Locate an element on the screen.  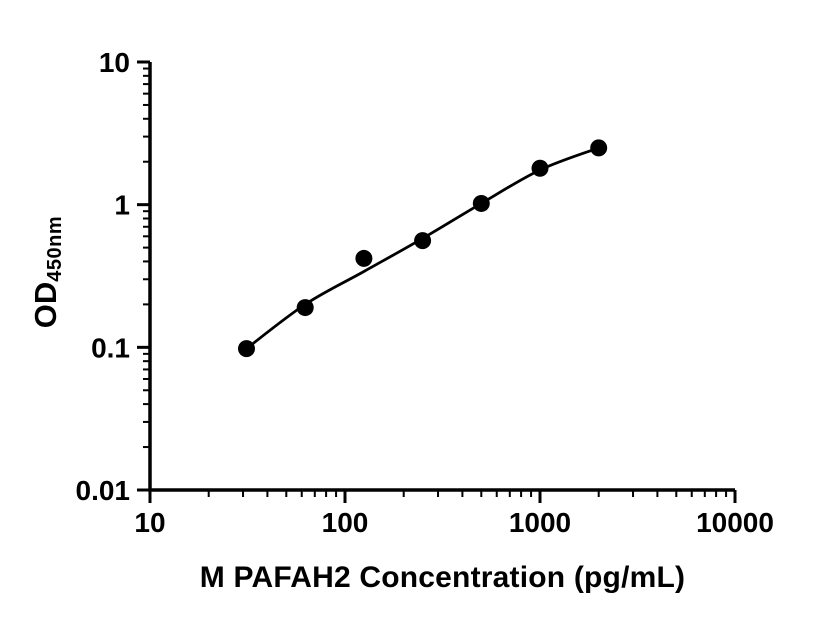
y-axis-title: OD450nm is located at coordinates (47, 272).